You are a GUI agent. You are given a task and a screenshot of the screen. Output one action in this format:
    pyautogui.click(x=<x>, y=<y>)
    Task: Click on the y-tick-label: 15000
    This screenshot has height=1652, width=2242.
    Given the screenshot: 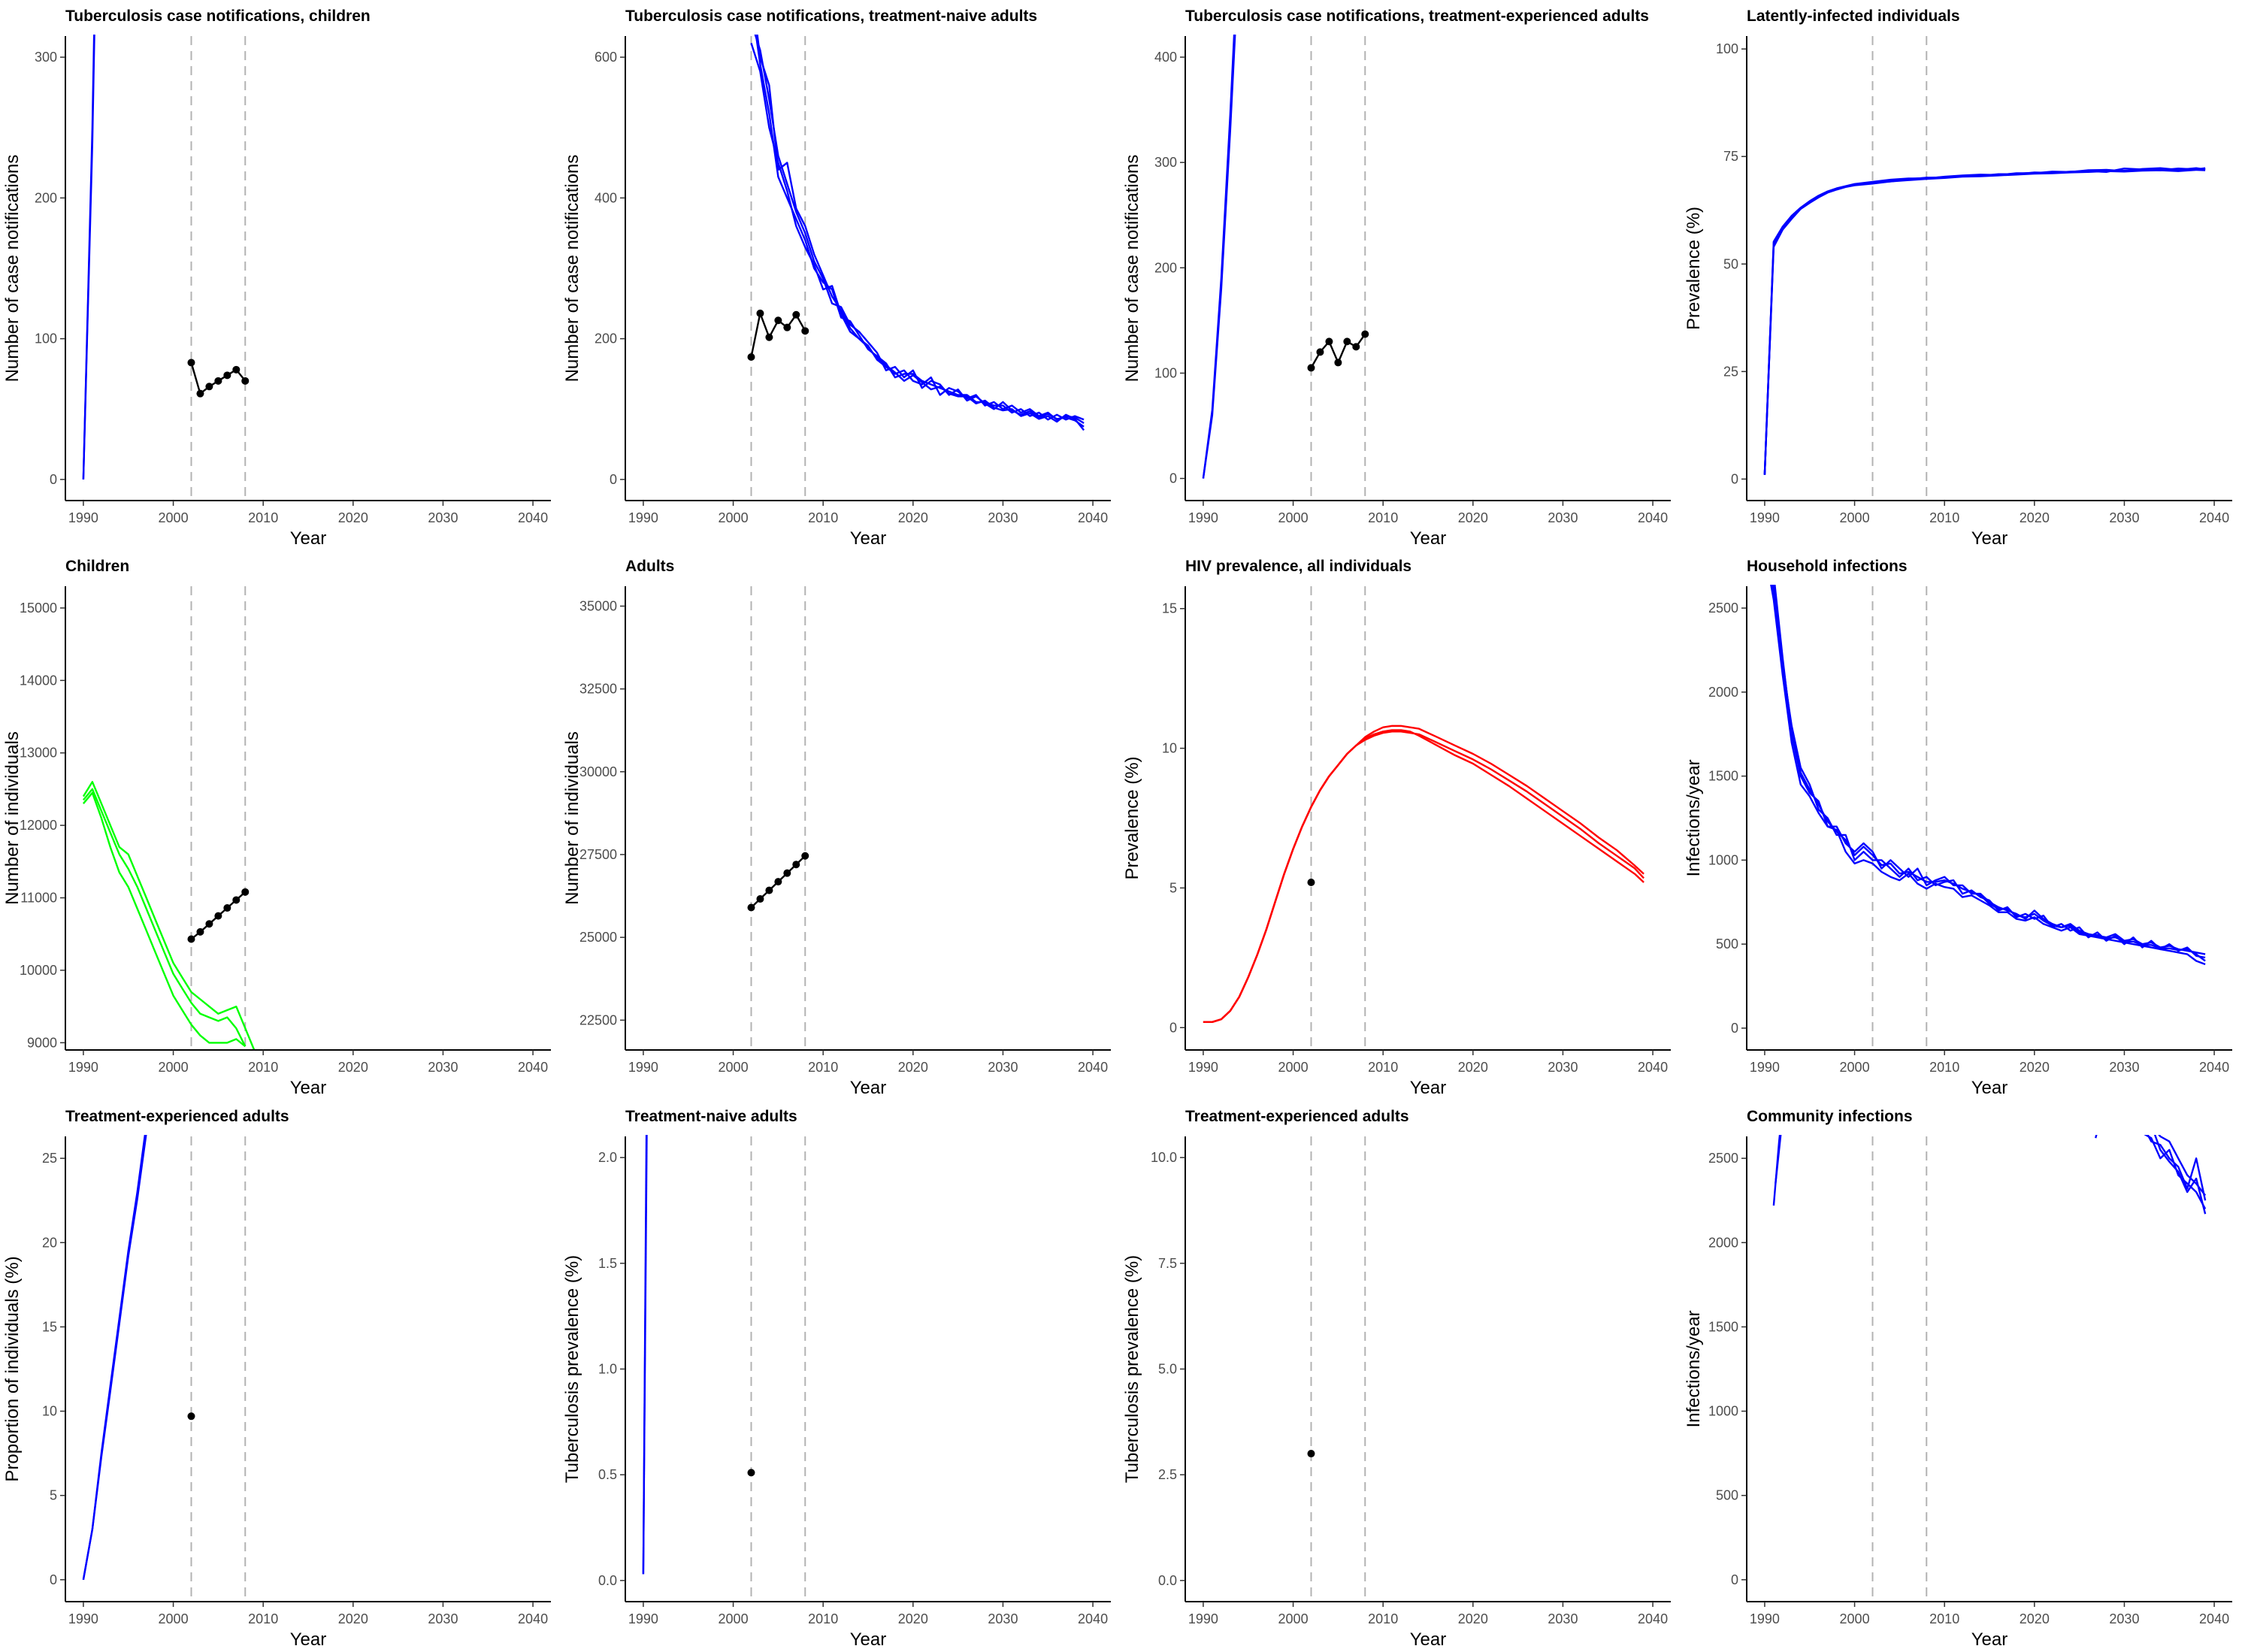 What is the action you would take?
    pyautogui.click(x=39, y=609)
    